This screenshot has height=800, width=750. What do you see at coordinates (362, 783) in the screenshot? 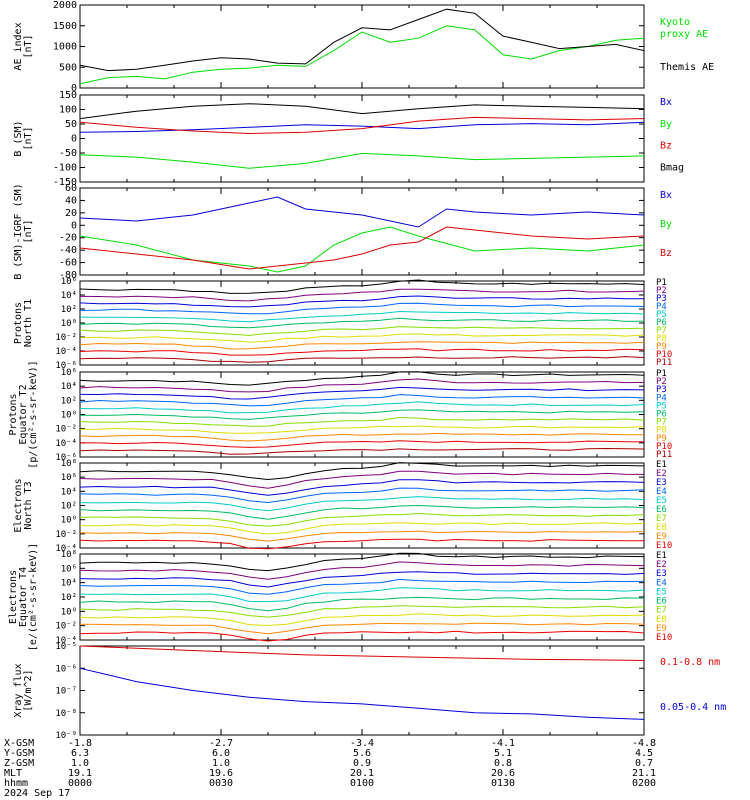
I see `x-axis-tick-value: 0100` at bounding box center [362, 783].